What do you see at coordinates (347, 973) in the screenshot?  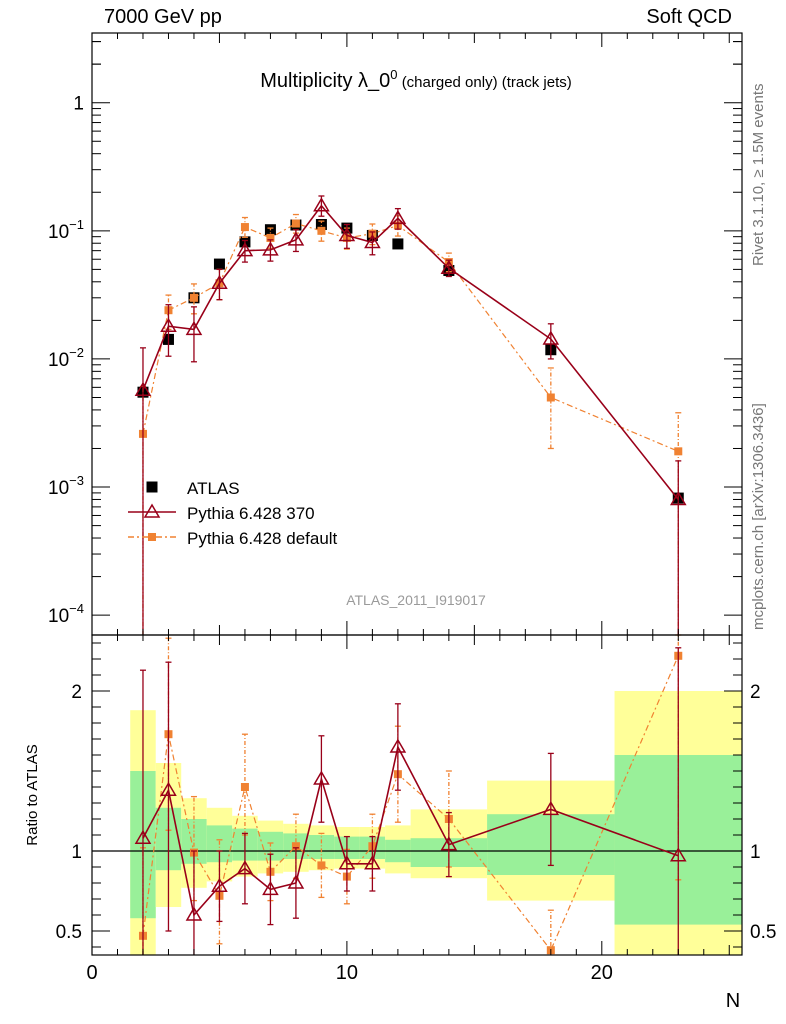 I see `x-tick-label: 10` at bounding box center [347, 973].